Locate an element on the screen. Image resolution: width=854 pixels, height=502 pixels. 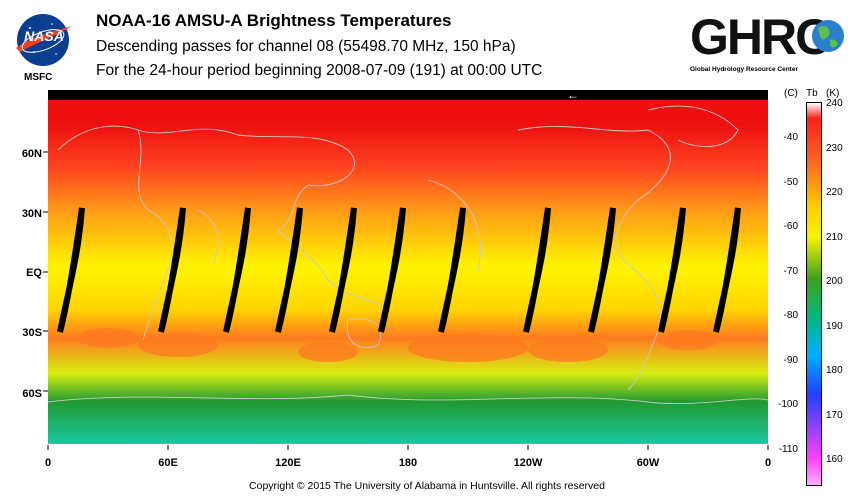
colorbar-celsius-tick: -100 is located at coordinates (787, 404).